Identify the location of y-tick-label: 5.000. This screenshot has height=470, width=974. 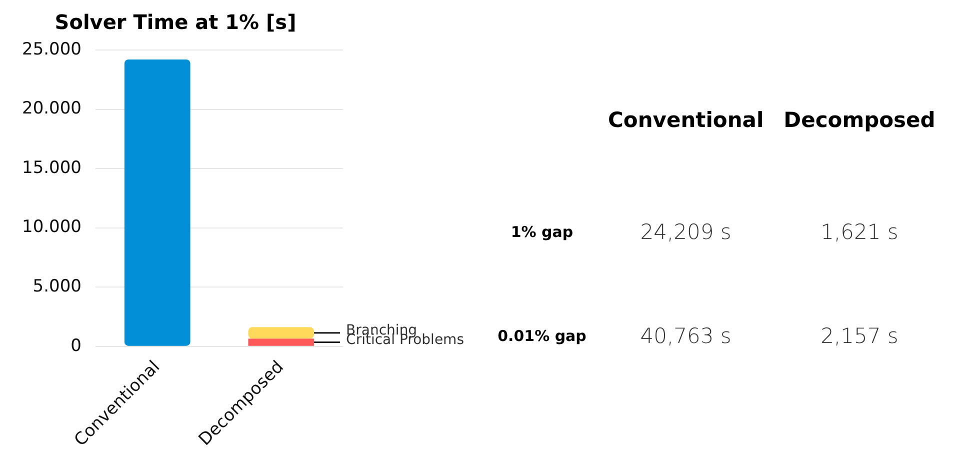
(57, 286).